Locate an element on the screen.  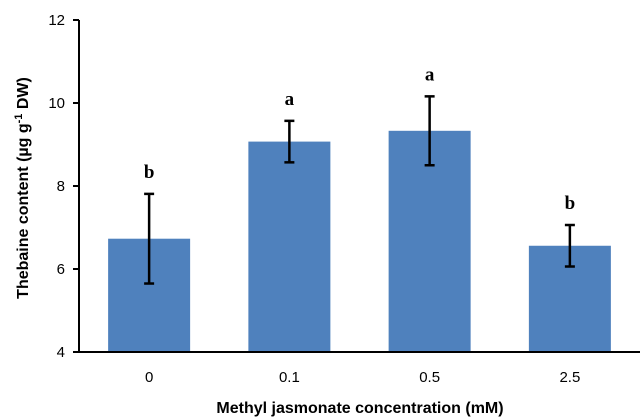
y-axis-title-main: Thebaine content (µg g is located at coordinates (23, 210).